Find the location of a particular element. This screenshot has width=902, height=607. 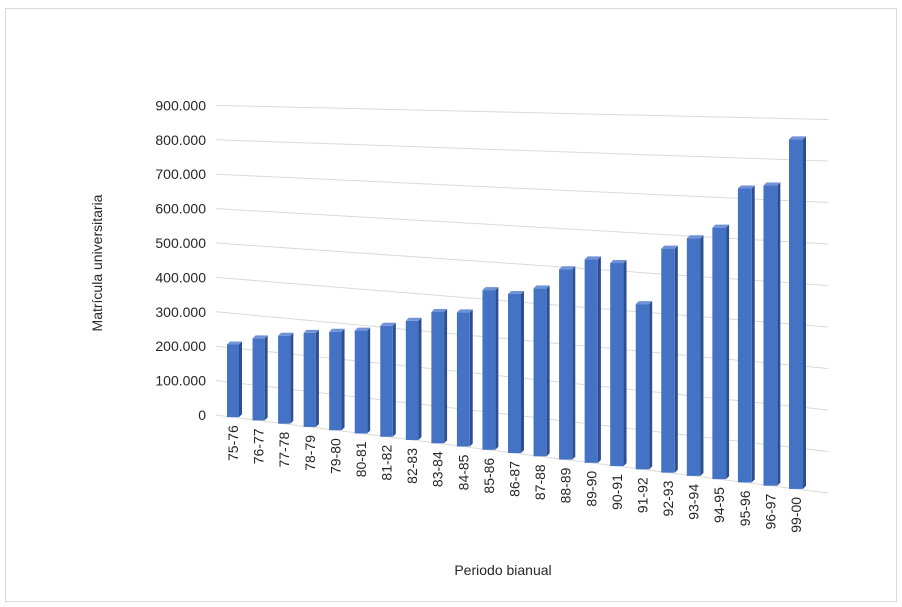

x-tick-label: 90-91 is located at coordinates (617, 492).